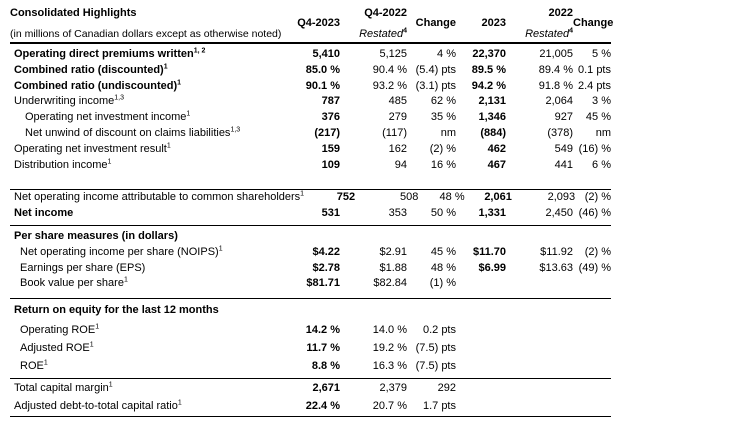 This screenshot has width=749, height=425. I want to click on cell-q4-2022: 2,379, so click(393, 388).